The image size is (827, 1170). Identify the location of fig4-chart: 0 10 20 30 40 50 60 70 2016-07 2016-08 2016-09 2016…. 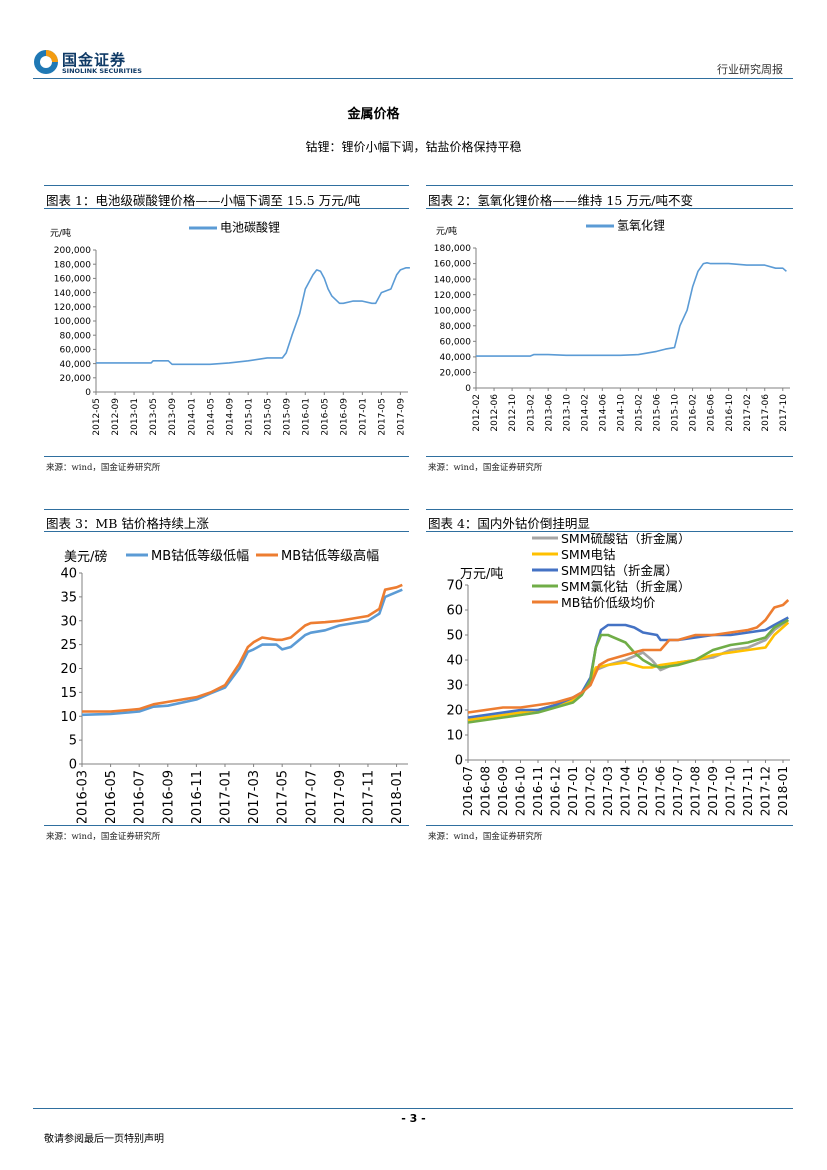
(618, 674).